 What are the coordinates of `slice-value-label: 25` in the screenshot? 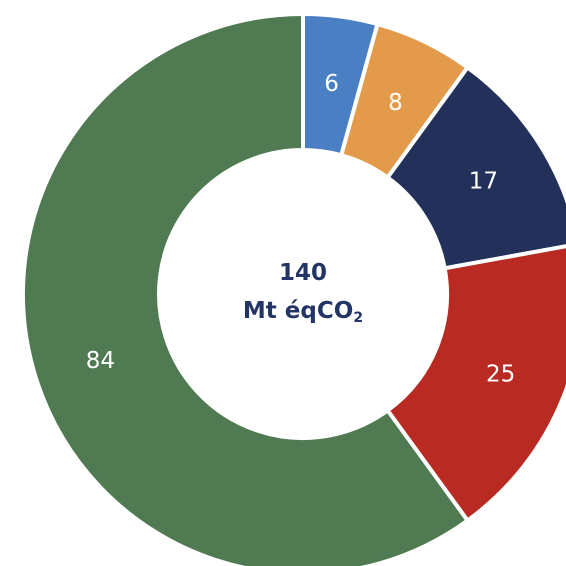 It's located at (500, 374).